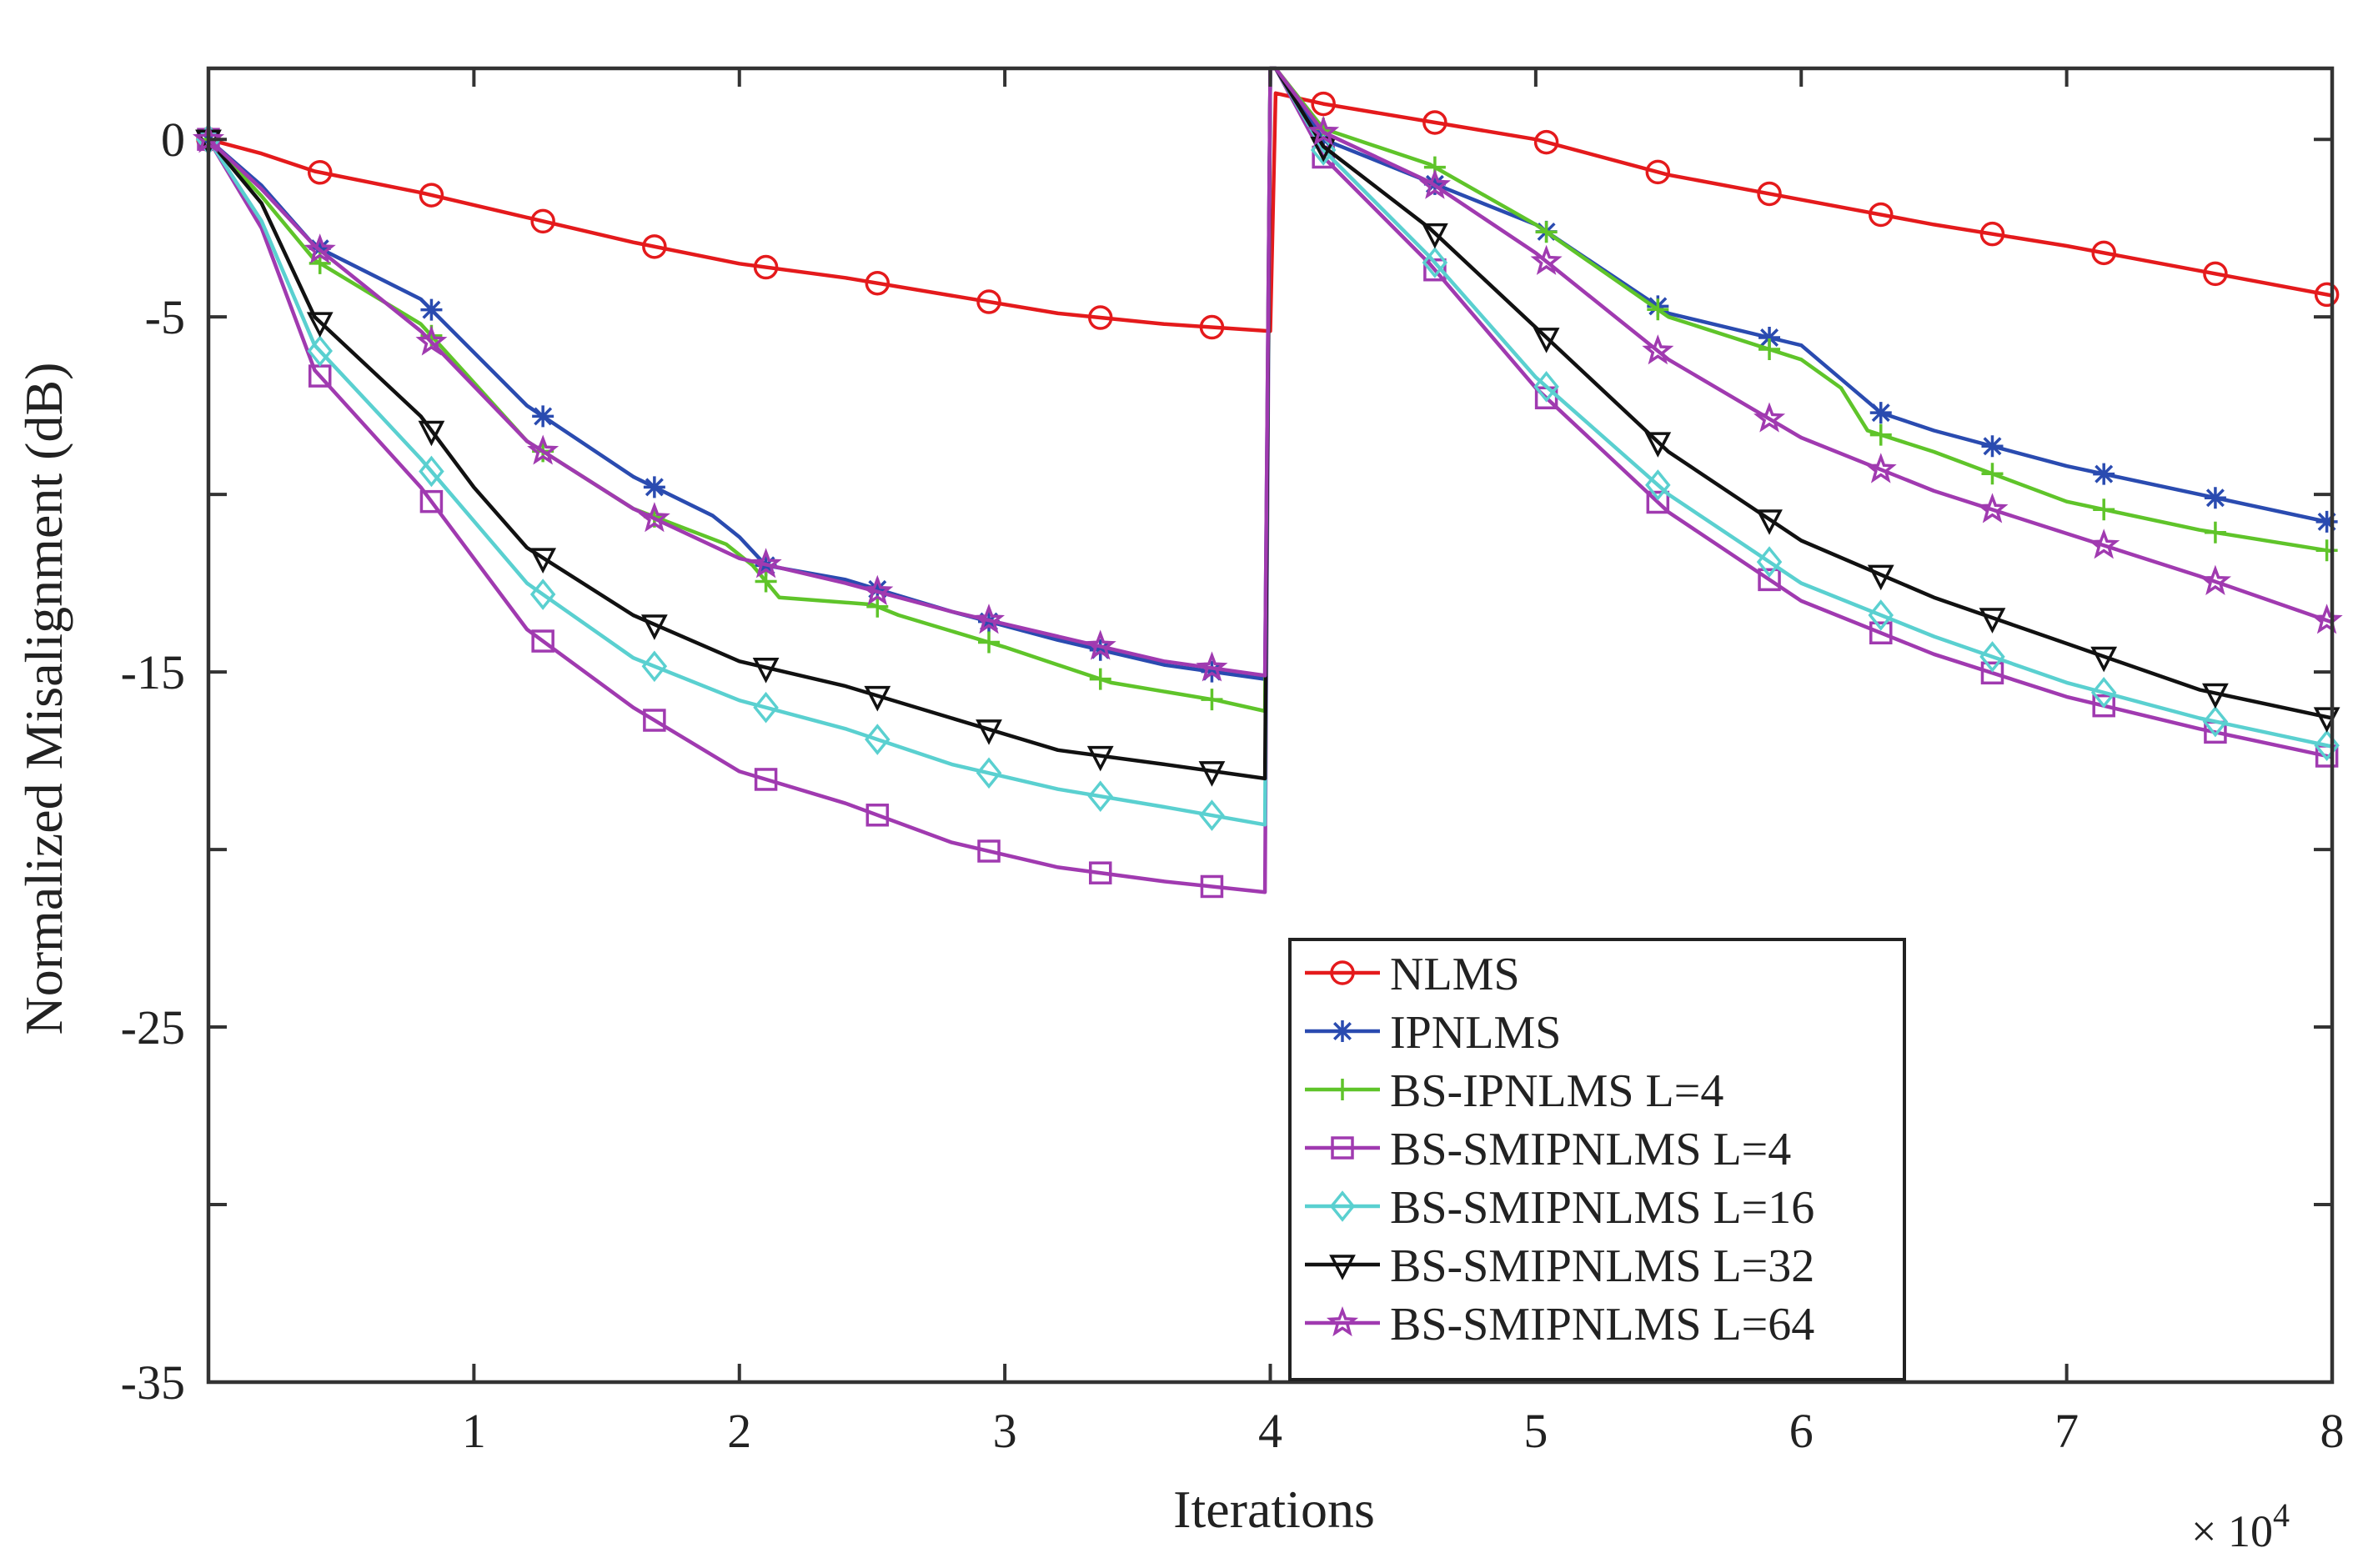 The height and width of the screenshot is (1568, 2378). I want to click on y-tick-label-25: -25, so click(153, 1027).